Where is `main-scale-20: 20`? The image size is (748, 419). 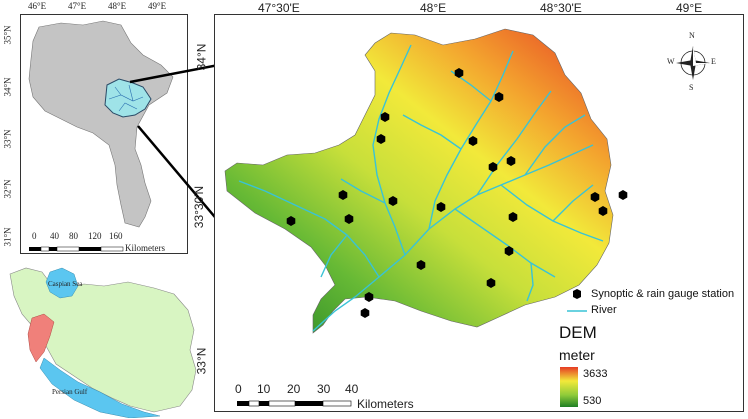
main-scale-20: 20 is located at coordinates (294, 389).